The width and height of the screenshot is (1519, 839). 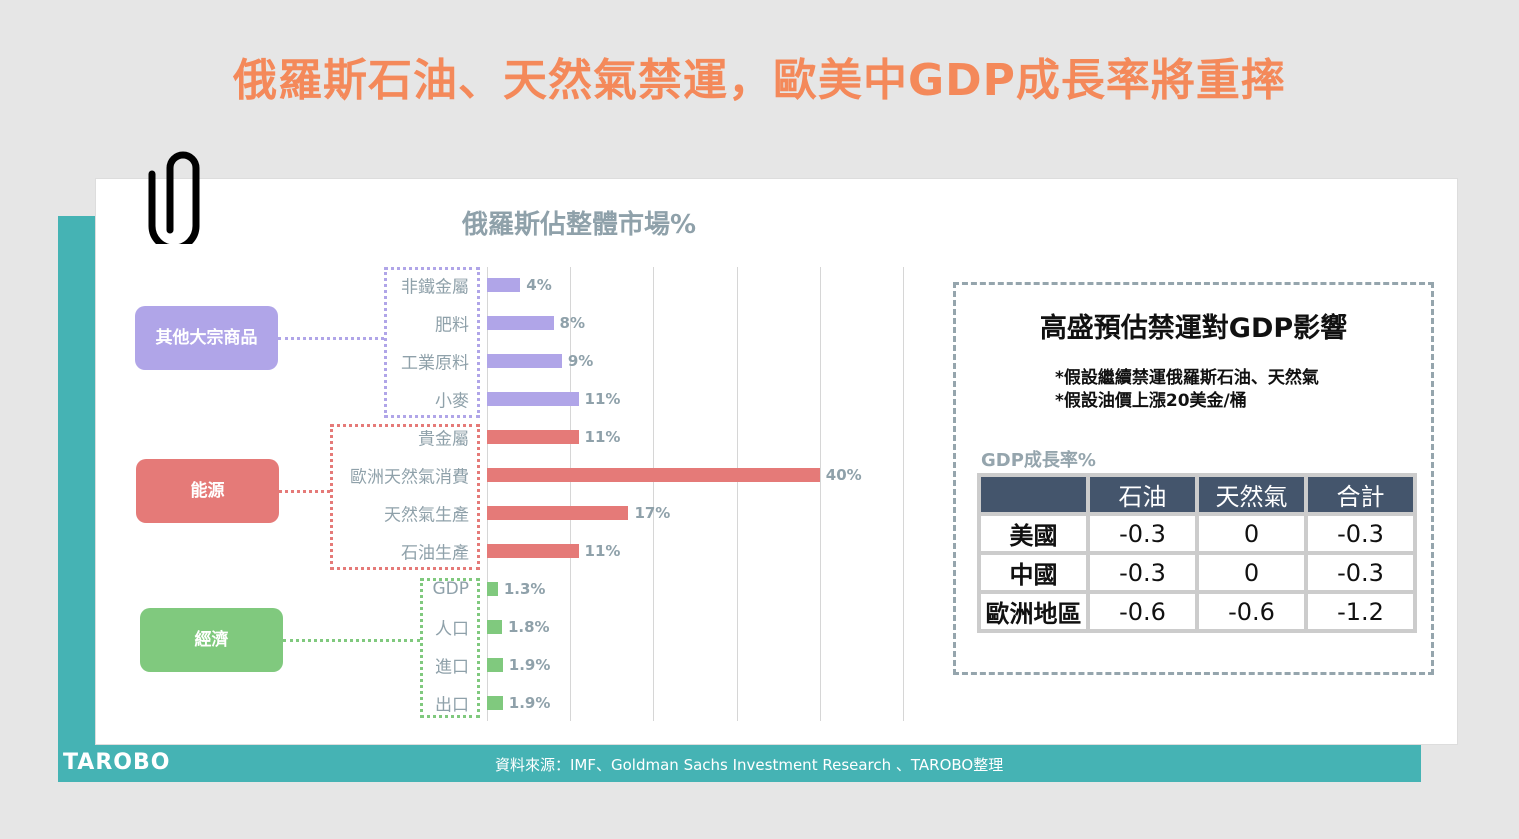 What do you see at coordinates (1151, 401) in the screenshot?
I see `assumption-note: *假設油價上漲20美金/桶` at bounding box center [1151, 401].